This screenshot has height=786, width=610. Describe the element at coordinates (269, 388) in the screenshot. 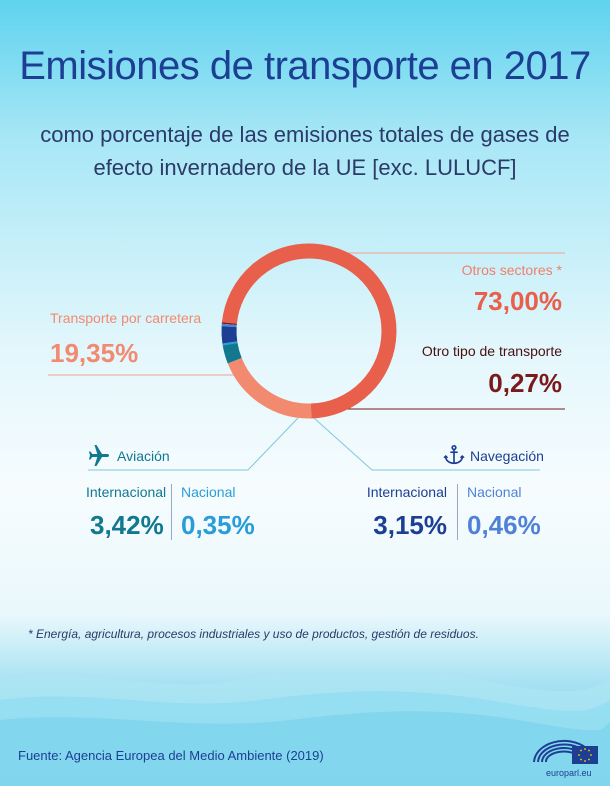

I see `donut-slice-transporte-por-carretera` at that location.